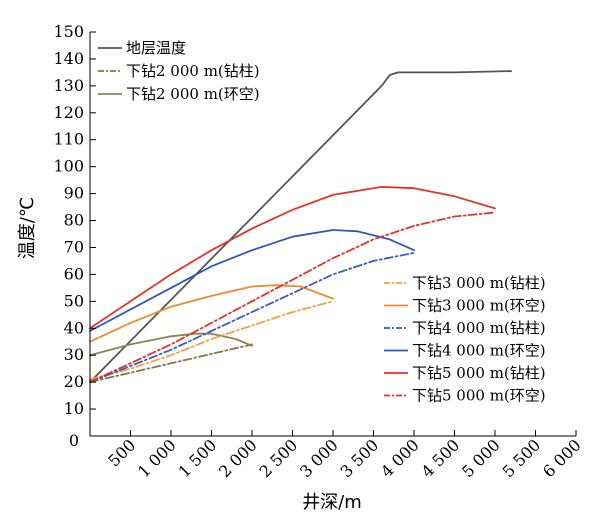  What do you see at coordinates (332, 502) in the screenshot?
I see `x-axis-title: 井深/m` at bounding box center [332, 502].